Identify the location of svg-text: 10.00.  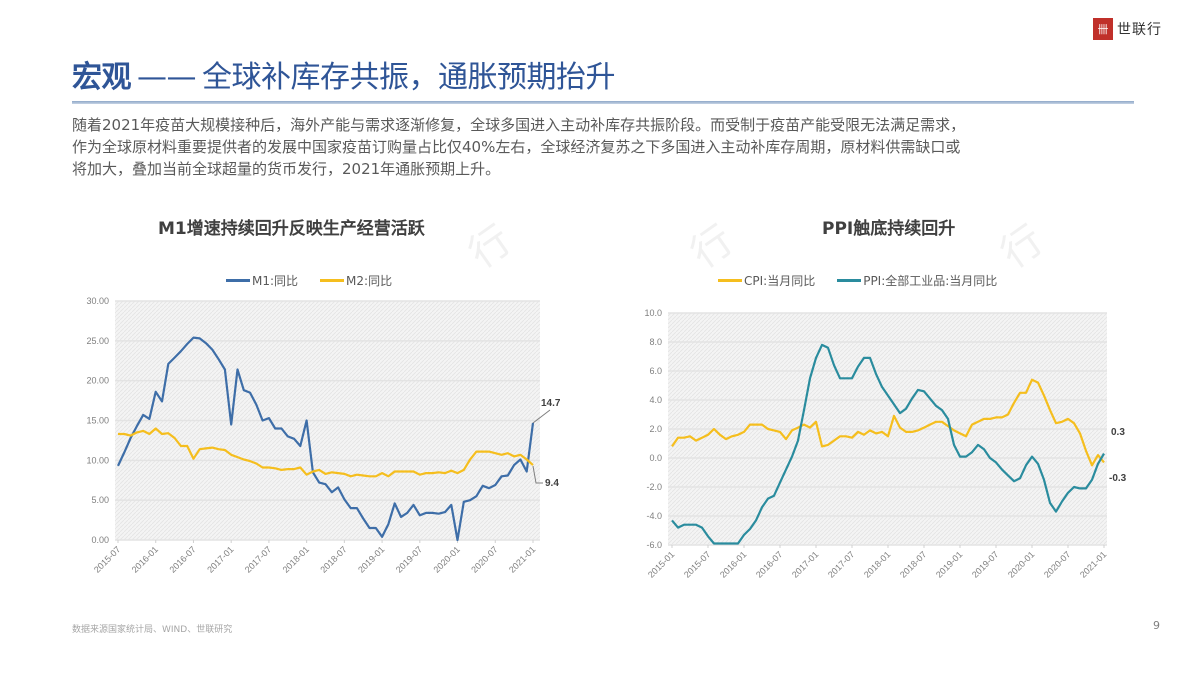
(97, 460).